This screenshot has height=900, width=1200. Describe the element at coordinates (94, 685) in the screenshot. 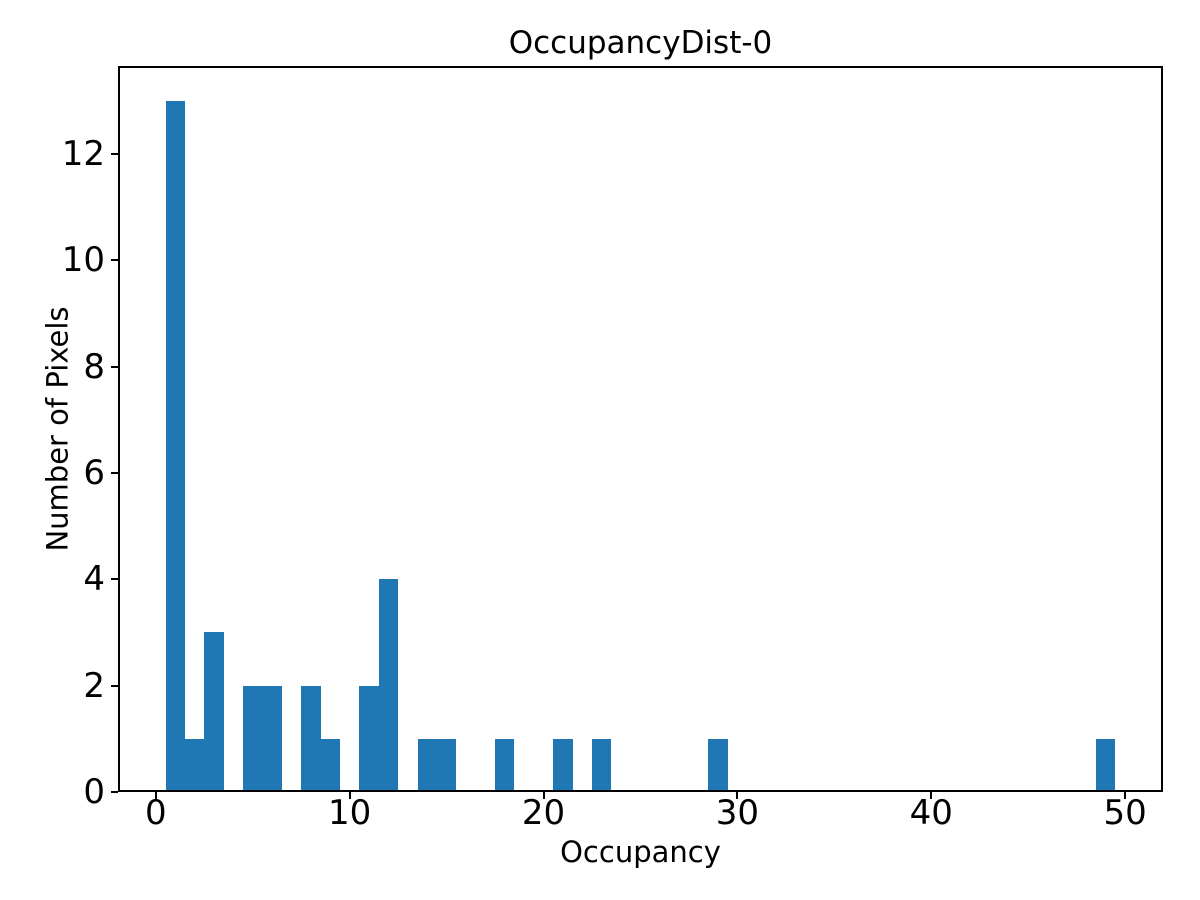

I see `y-tick-label: 2` at that location.